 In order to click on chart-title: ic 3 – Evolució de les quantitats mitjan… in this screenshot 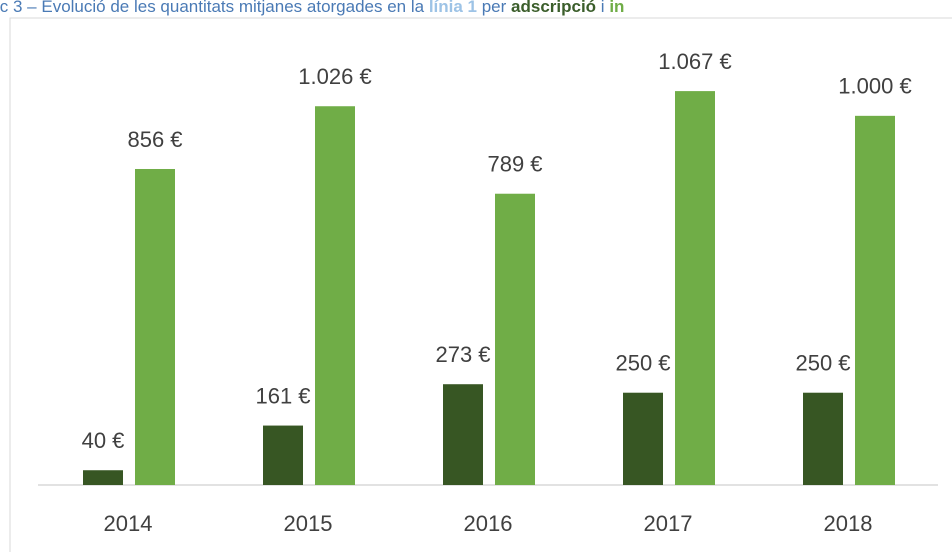, I will do `click(312, 8)`.